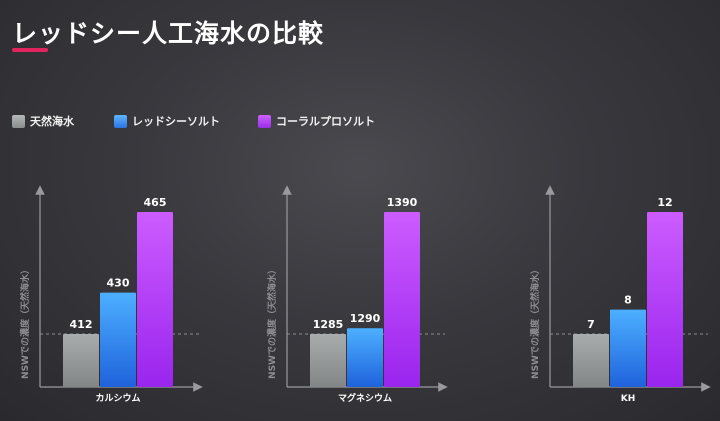 This screenshot has height=421, width=720. What do you see at coordinates (118, 283) in the screenshot?
I see `data-label: 430` at bounding box center [118, 283].